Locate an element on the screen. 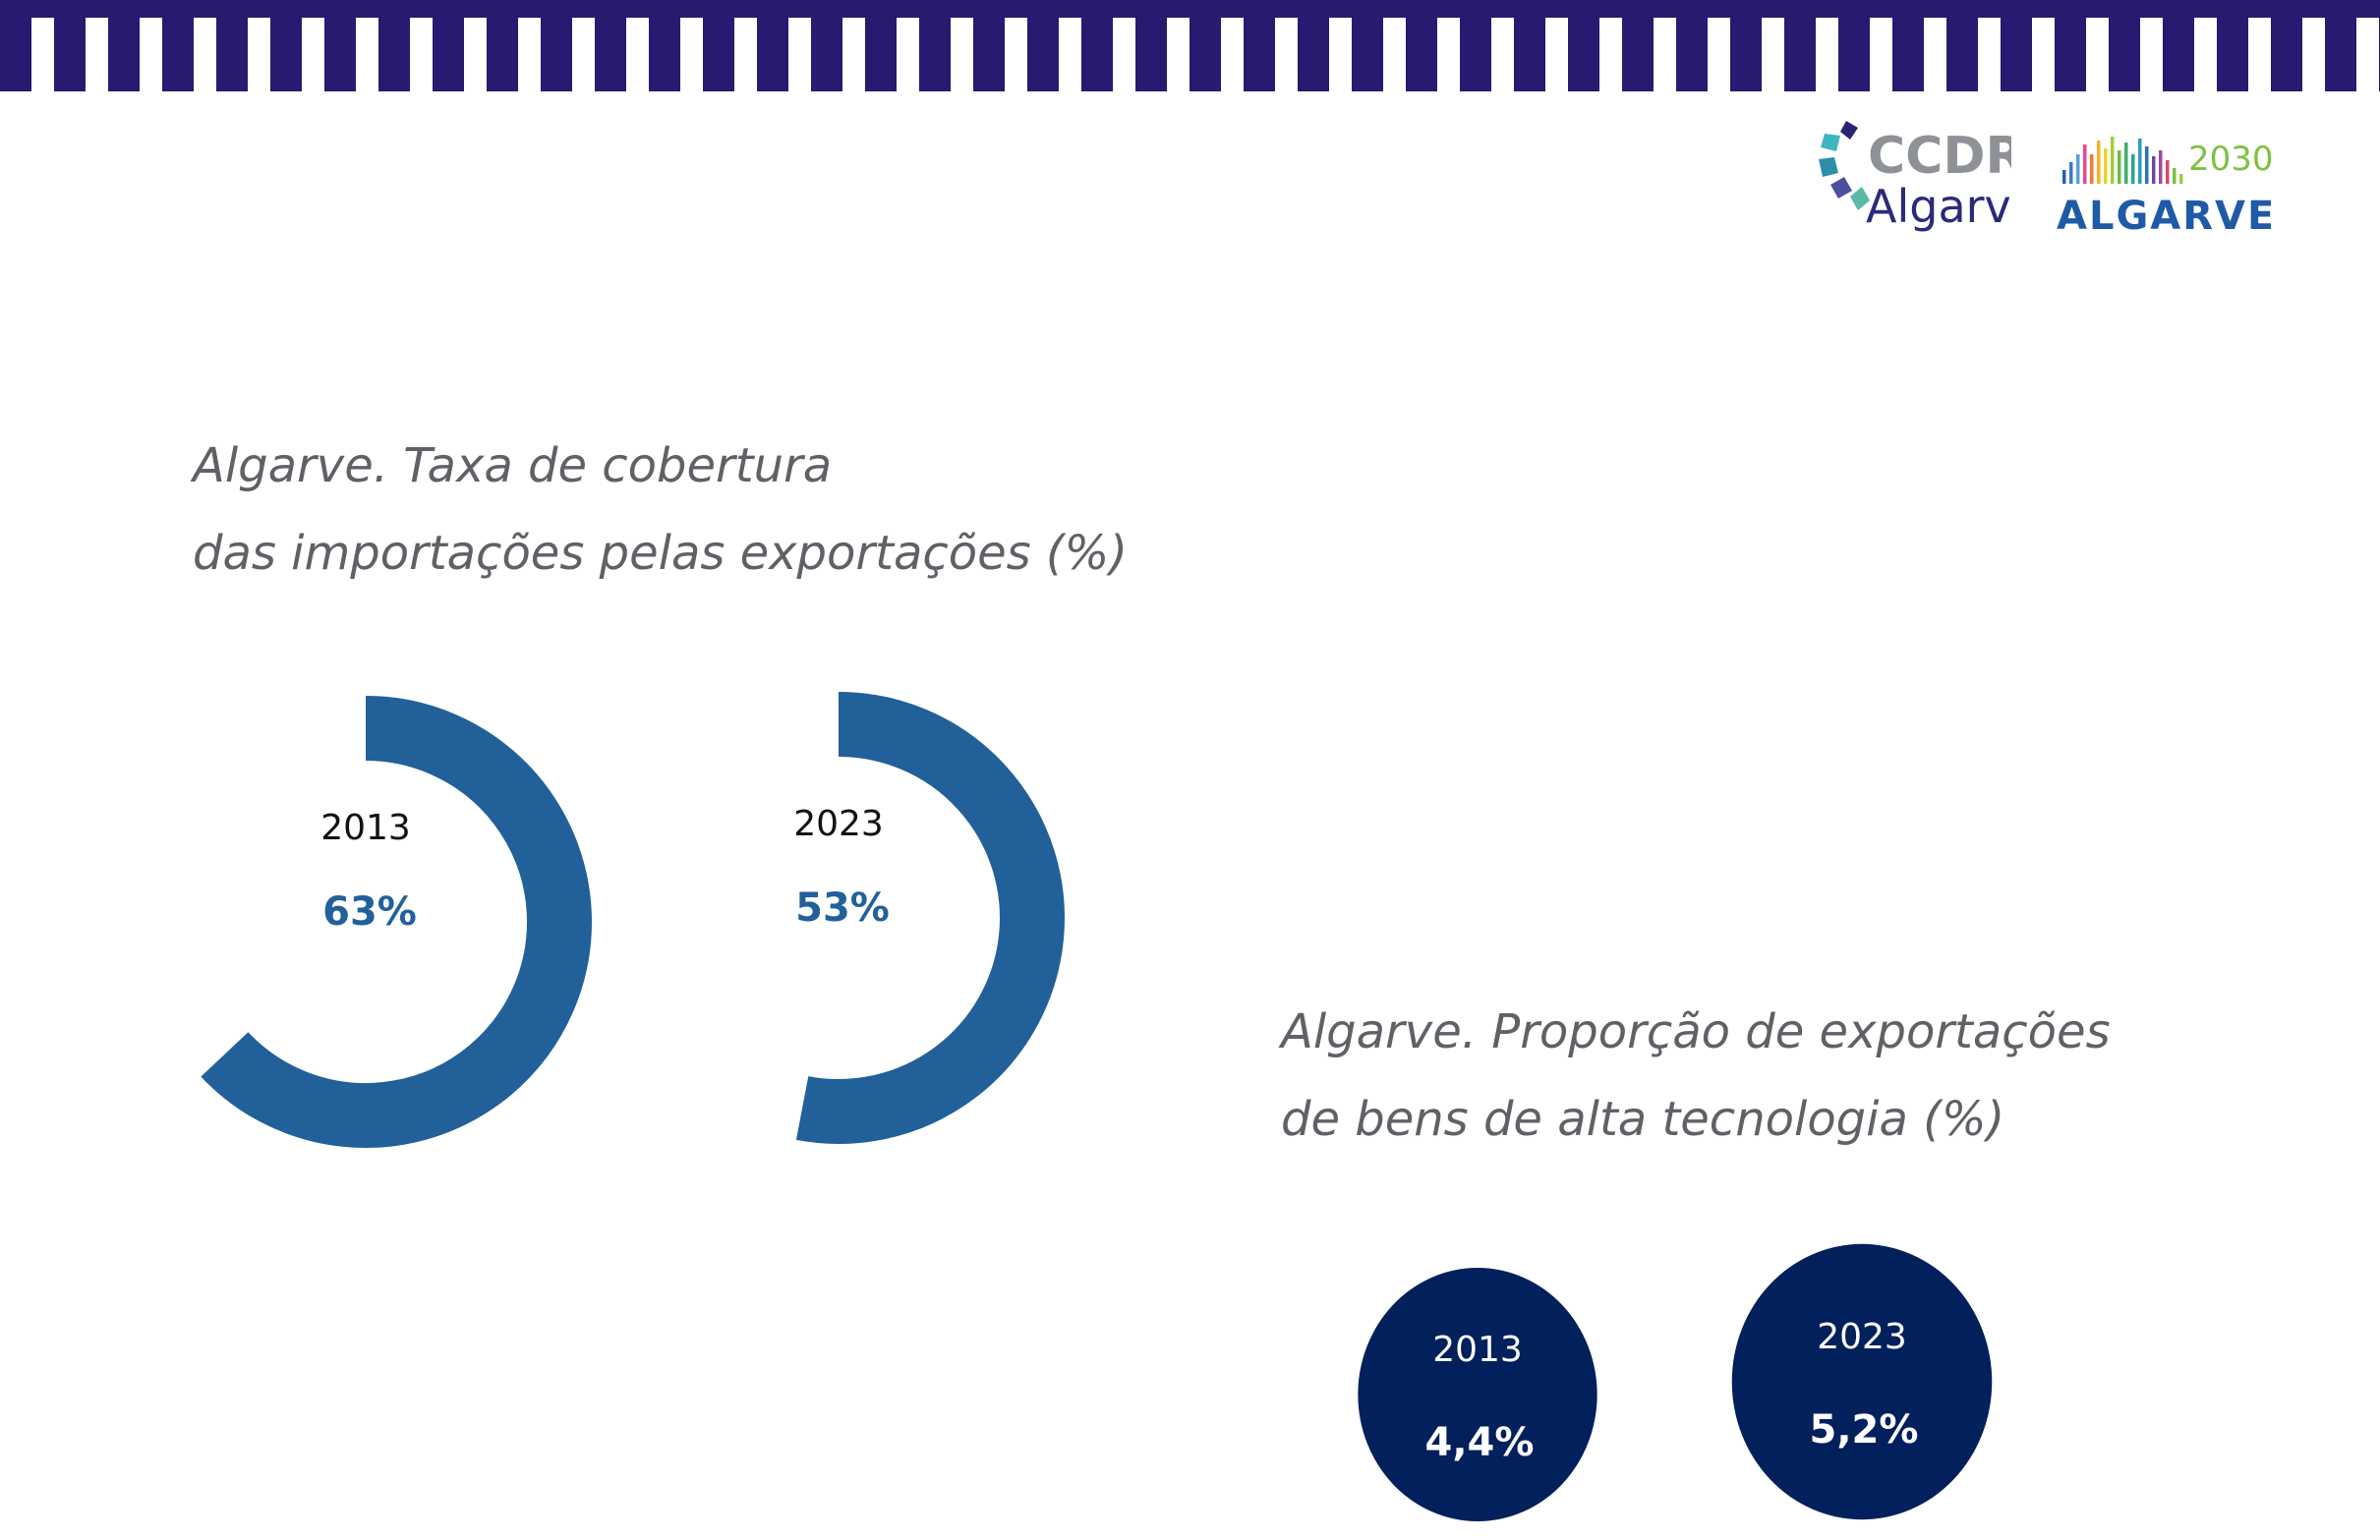 This screenshot has height=1540, width=2380. coverage-rate-donut-chart: 2013 63% 2023 53% is located at coordinates (633, 920).